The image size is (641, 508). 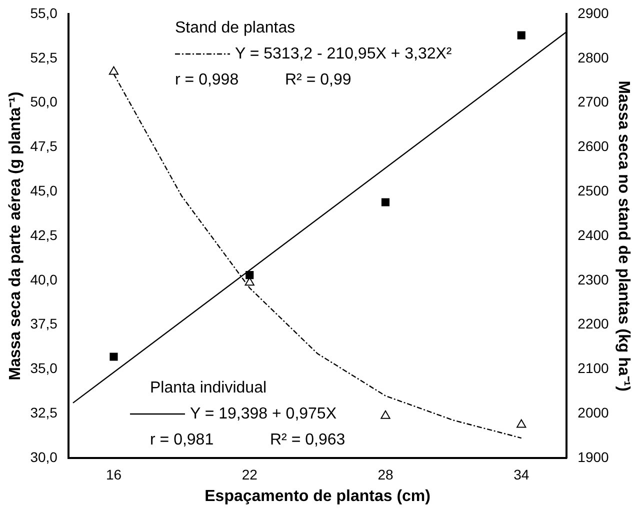 I want to click on y2-tick-label: 2800, so click(x=594, y=57).